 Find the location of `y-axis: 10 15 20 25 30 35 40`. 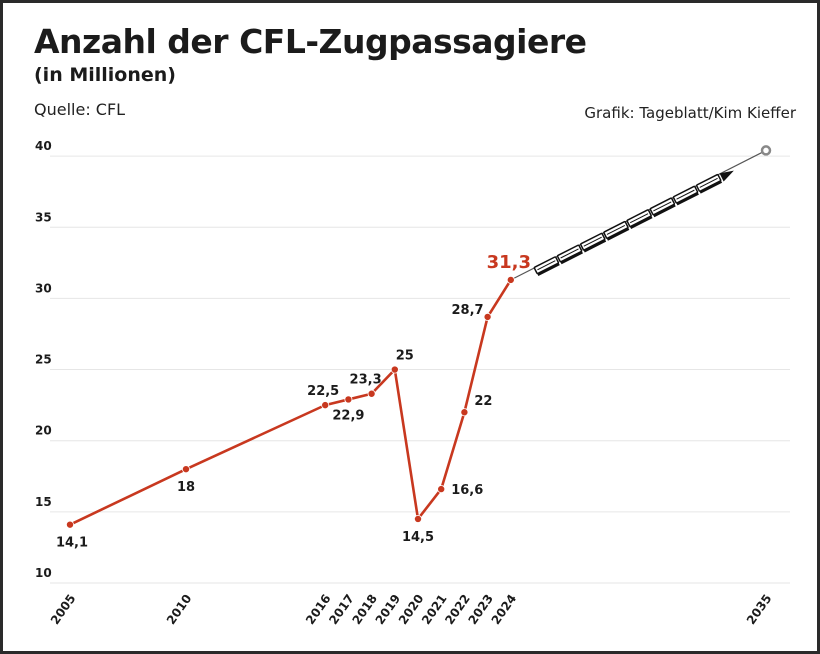

y-axis: 10 15 20 25 30 35 40 is located at coordinates (43, 359).